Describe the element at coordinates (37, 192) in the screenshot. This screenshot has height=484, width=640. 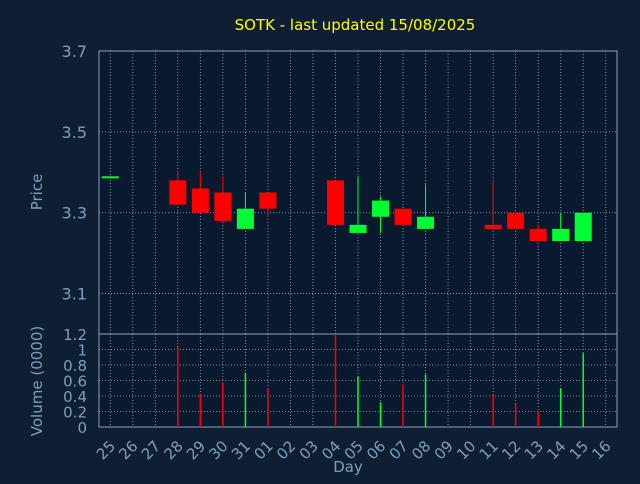
I see `price-axis-label: Price` at that location.